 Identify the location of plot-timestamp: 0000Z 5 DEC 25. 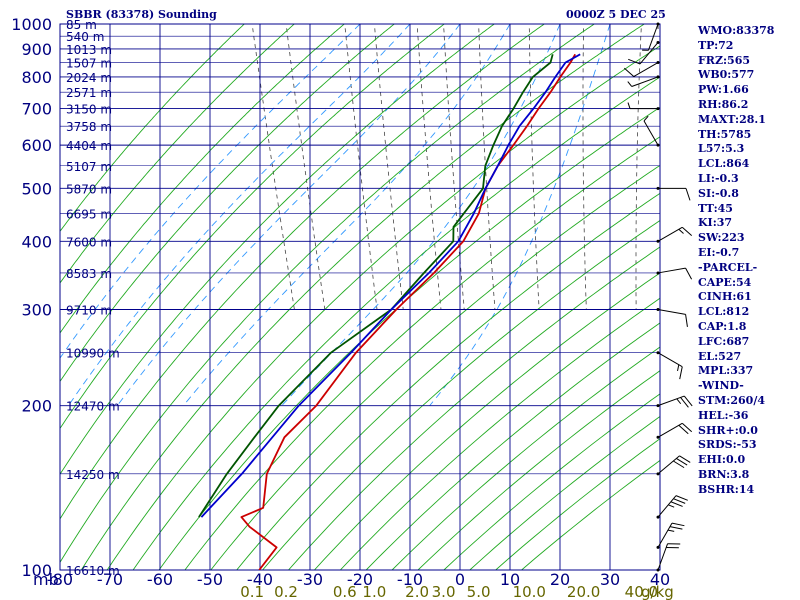
(616, 14).